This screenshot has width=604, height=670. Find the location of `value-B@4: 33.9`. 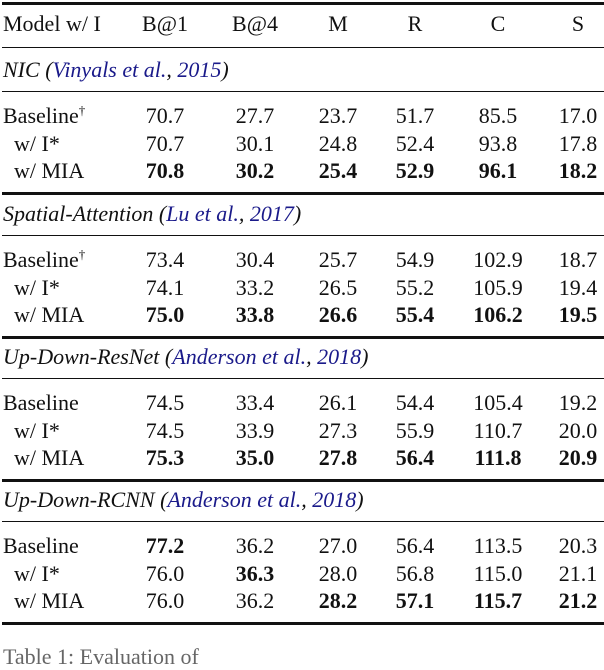

value-B@4: 33.9 is located at coordinates (255, 430).